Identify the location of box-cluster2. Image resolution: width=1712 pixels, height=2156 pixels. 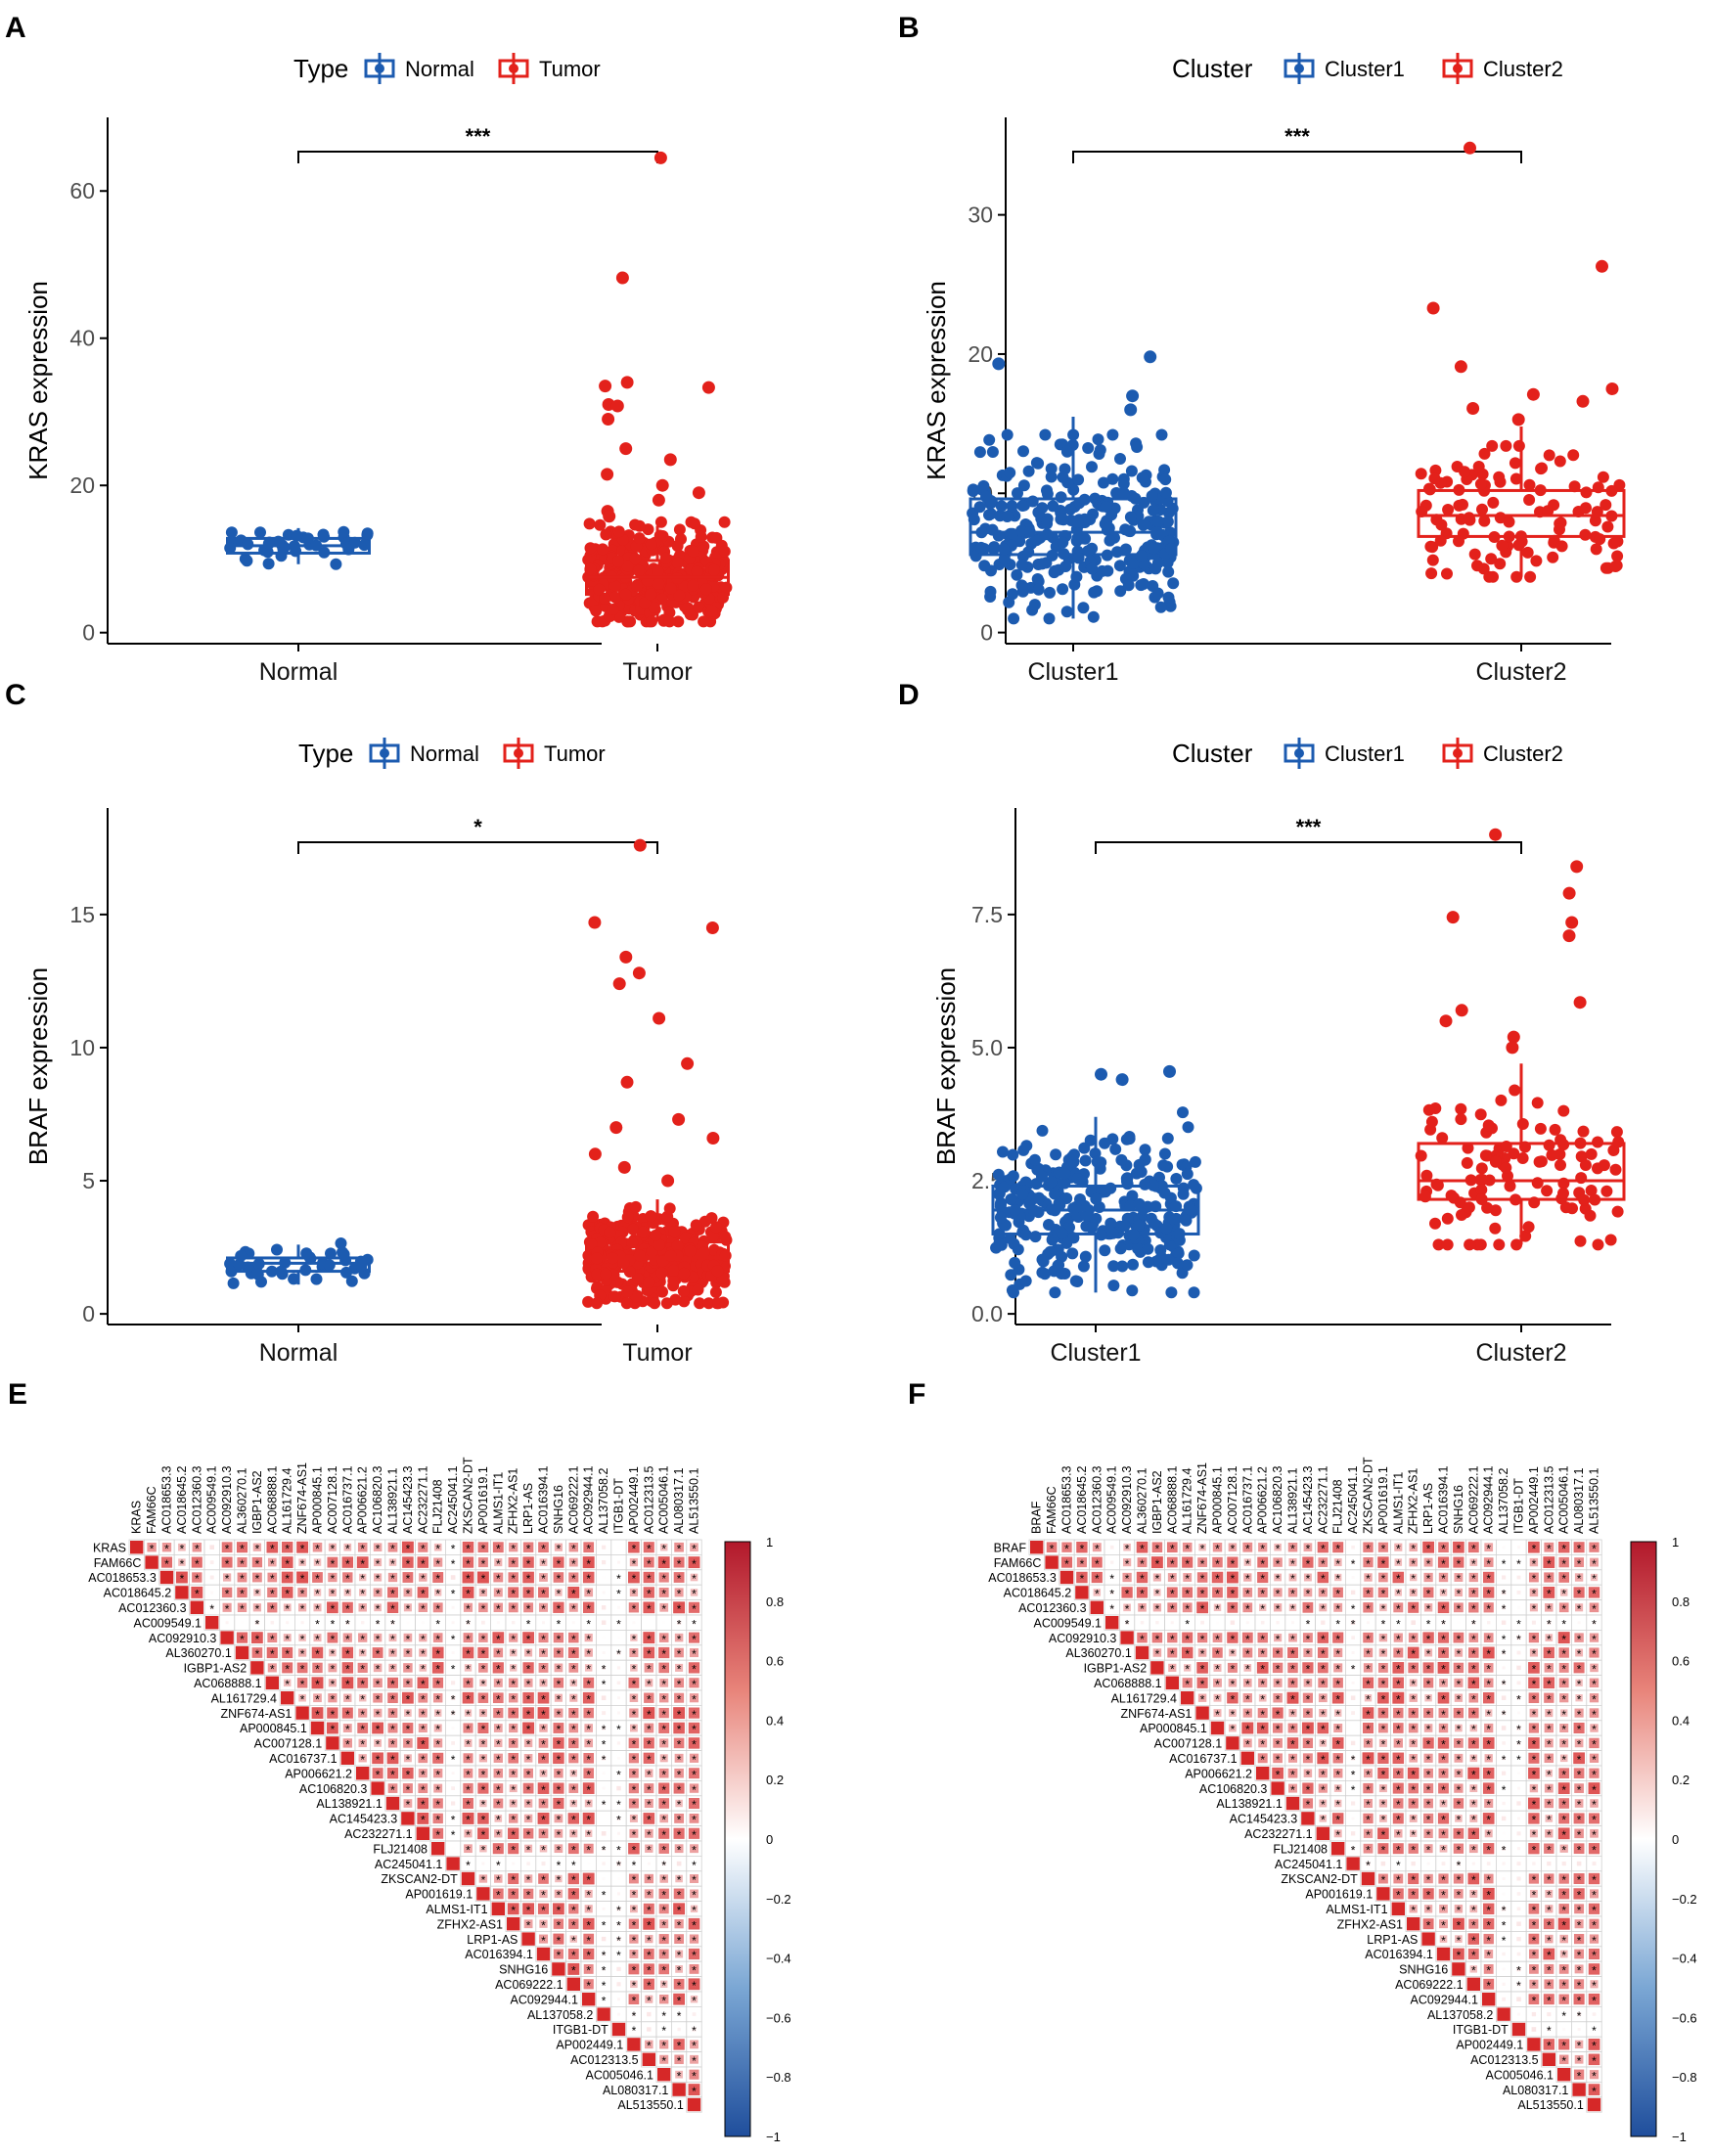
(1521, 1157).